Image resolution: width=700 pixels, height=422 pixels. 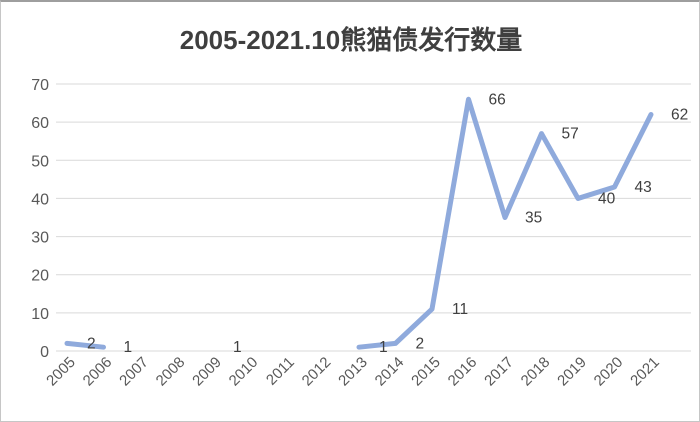 I want to click on x-tick-label: 2012, so click(x=317, y=372).